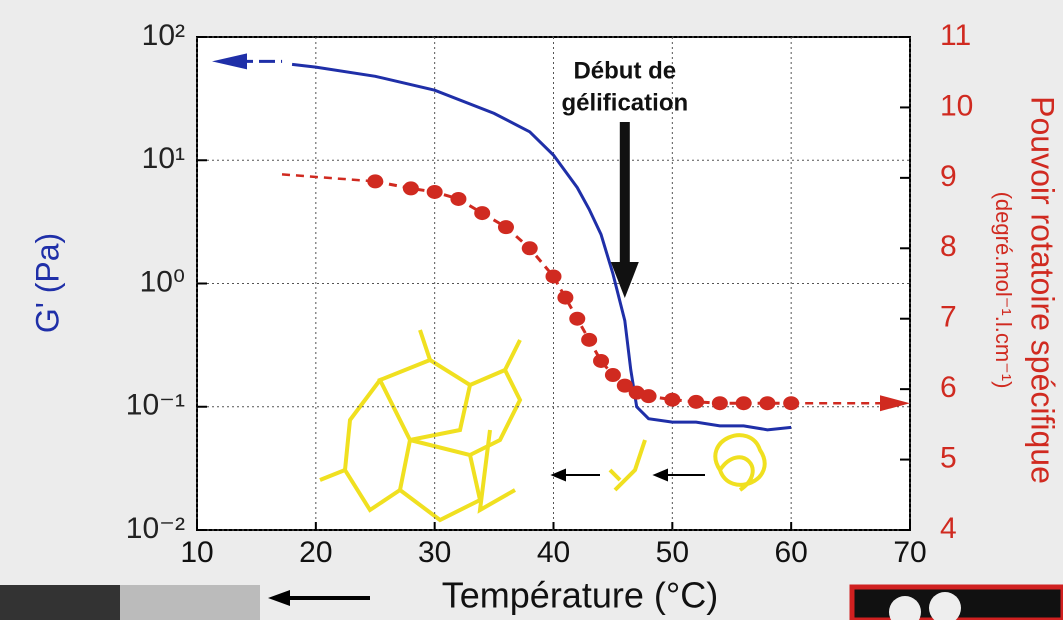  Describe the element at coordinates (624, 70) in the screenshot. I see `annotation: Début de` at that location.